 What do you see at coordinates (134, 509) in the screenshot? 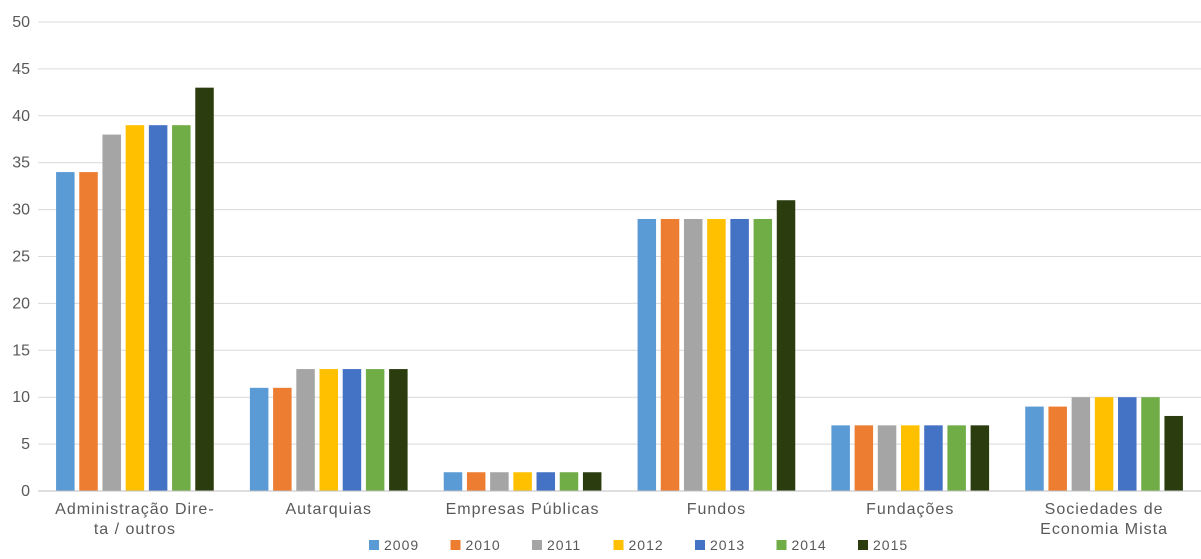
I see `x-tick-label-line: Administração Dire-` at bounding box center [134, 509].